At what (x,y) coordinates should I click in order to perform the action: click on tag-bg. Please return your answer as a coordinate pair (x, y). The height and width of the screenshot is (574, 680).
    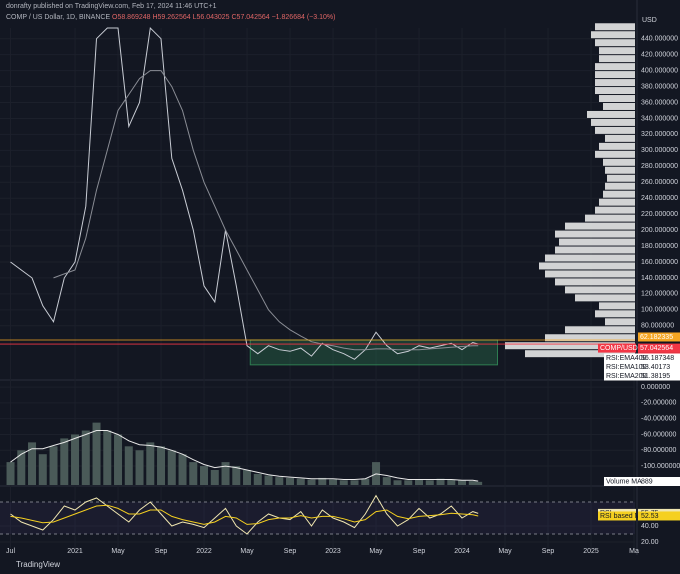
    Looking at the image, I should click on (617, 348).